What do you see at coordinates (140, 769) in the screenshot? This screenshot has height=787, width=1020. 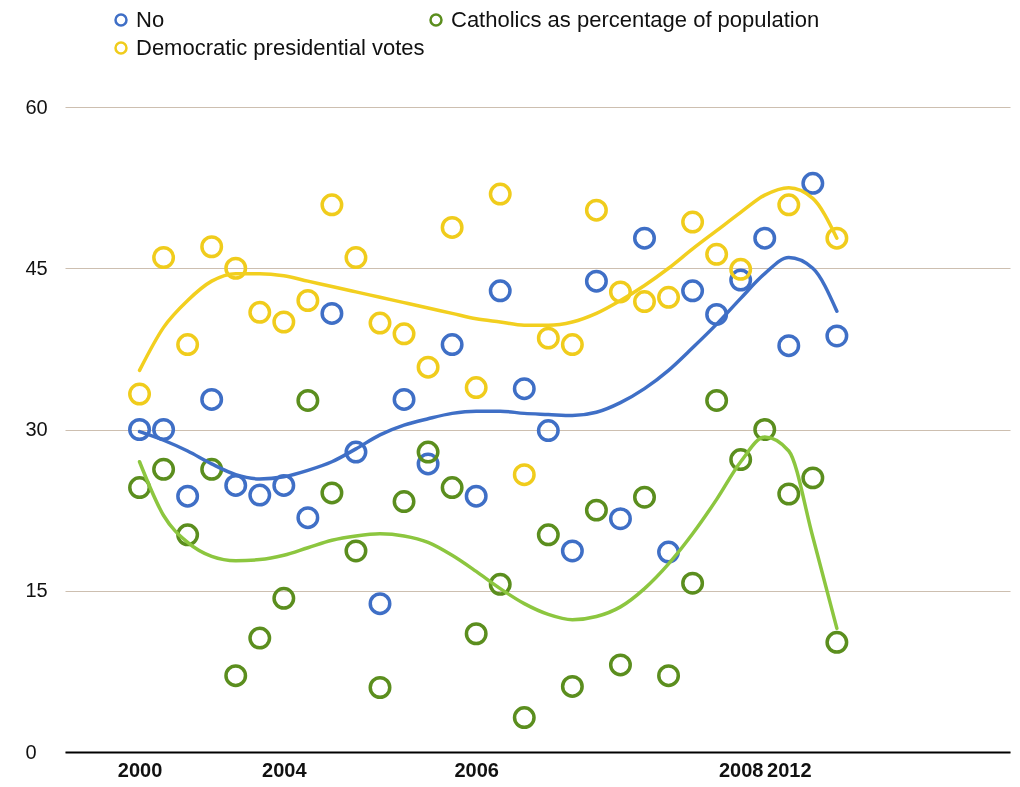 I see `x-tick-label: 2000` at bounding box center [140, 769].